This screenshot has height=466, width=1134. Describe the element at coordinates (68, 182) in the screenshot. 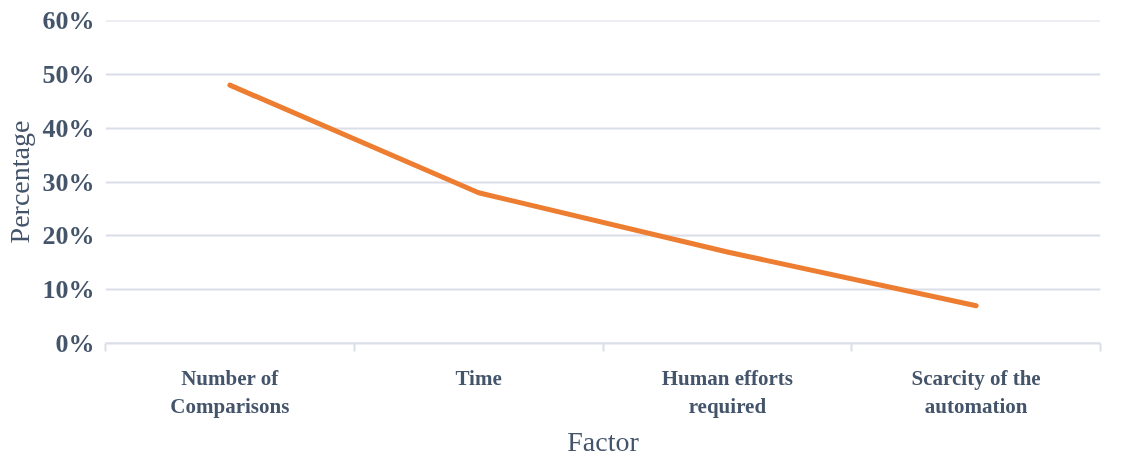

I see `y-tick-label: 30%` at that location.